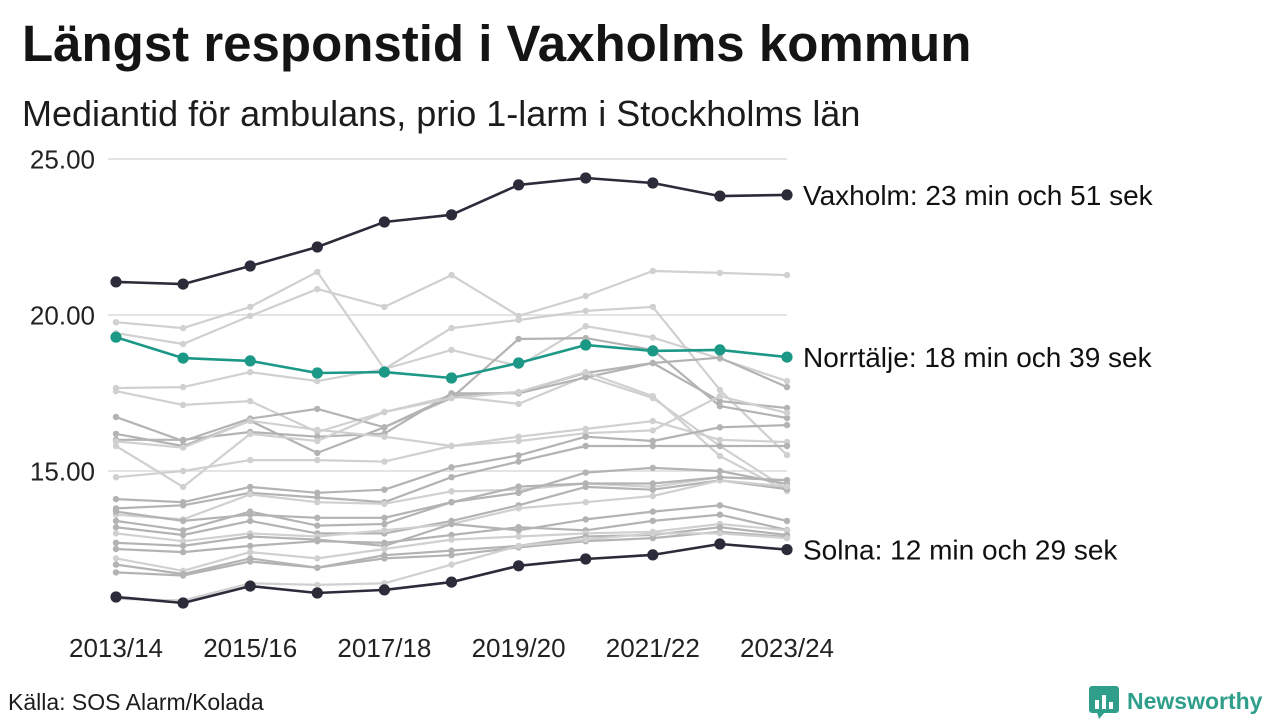 The height and width of the screenshot is (720, 1280). What do you see at coordinates (62, 159) in the screenshot?
I see `y-tick-label: 25.00` at bounding box center [62, 159].